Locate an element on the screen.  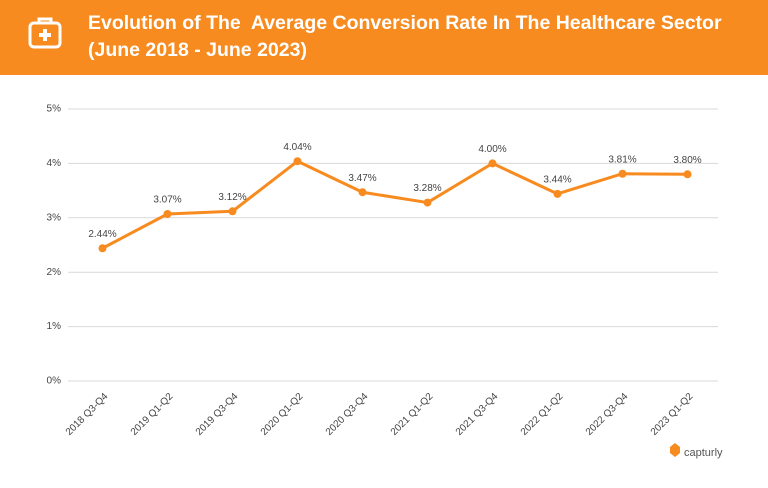
x-tick-label: 2021 Q1-Q2 is located at coordinates (412, 414).